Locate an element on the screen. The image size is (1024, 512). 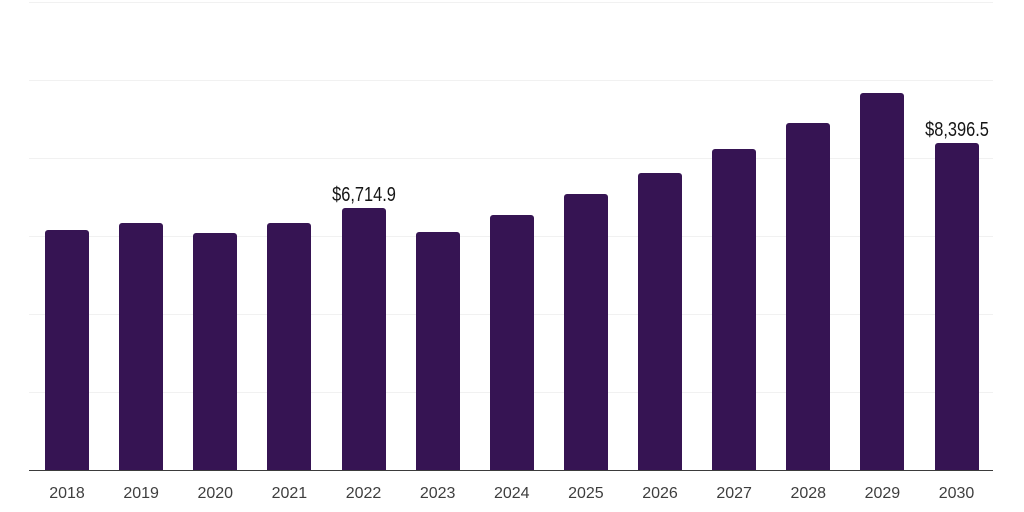
x-axis-line is located at coordinates (511, 470).